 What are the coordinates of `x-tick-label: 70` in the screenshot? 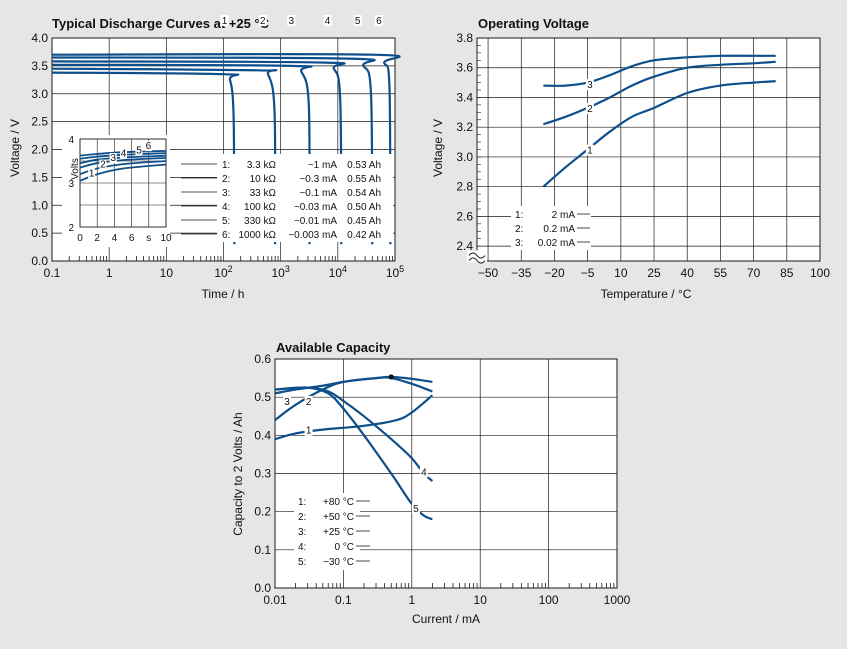 It's located at (754, 273).